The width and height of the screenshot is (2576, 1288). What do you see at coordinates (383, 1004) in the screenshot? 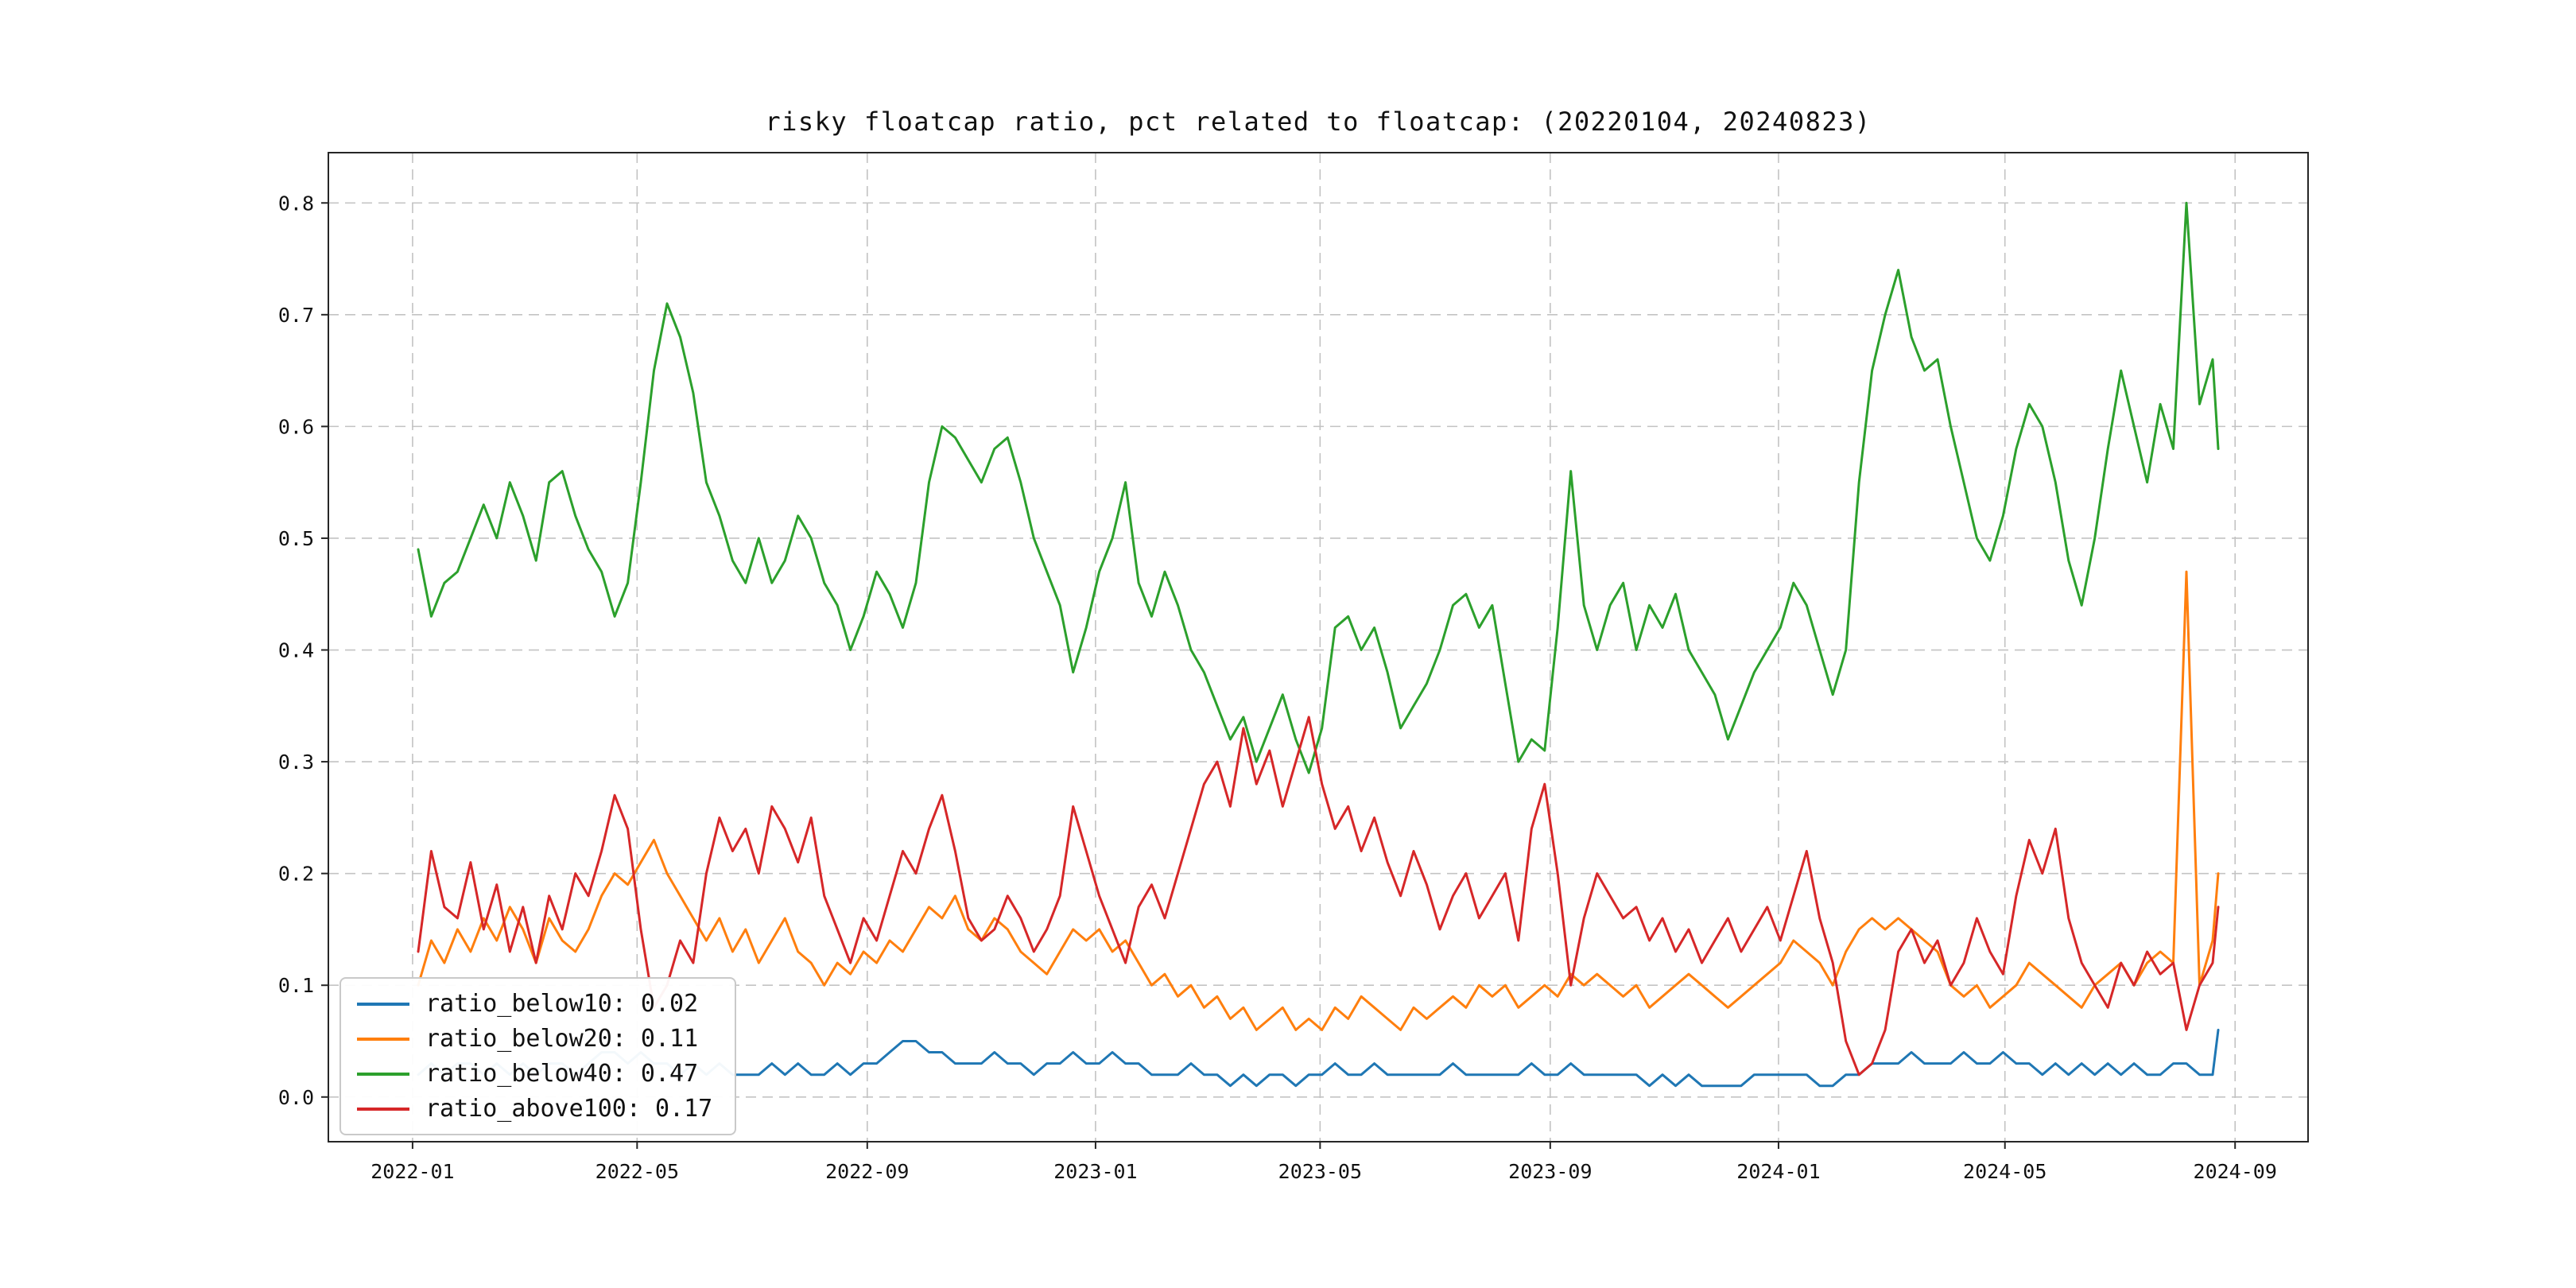
I see `legend-swatch-ratio-below10` at bounding box center [383, 1004].